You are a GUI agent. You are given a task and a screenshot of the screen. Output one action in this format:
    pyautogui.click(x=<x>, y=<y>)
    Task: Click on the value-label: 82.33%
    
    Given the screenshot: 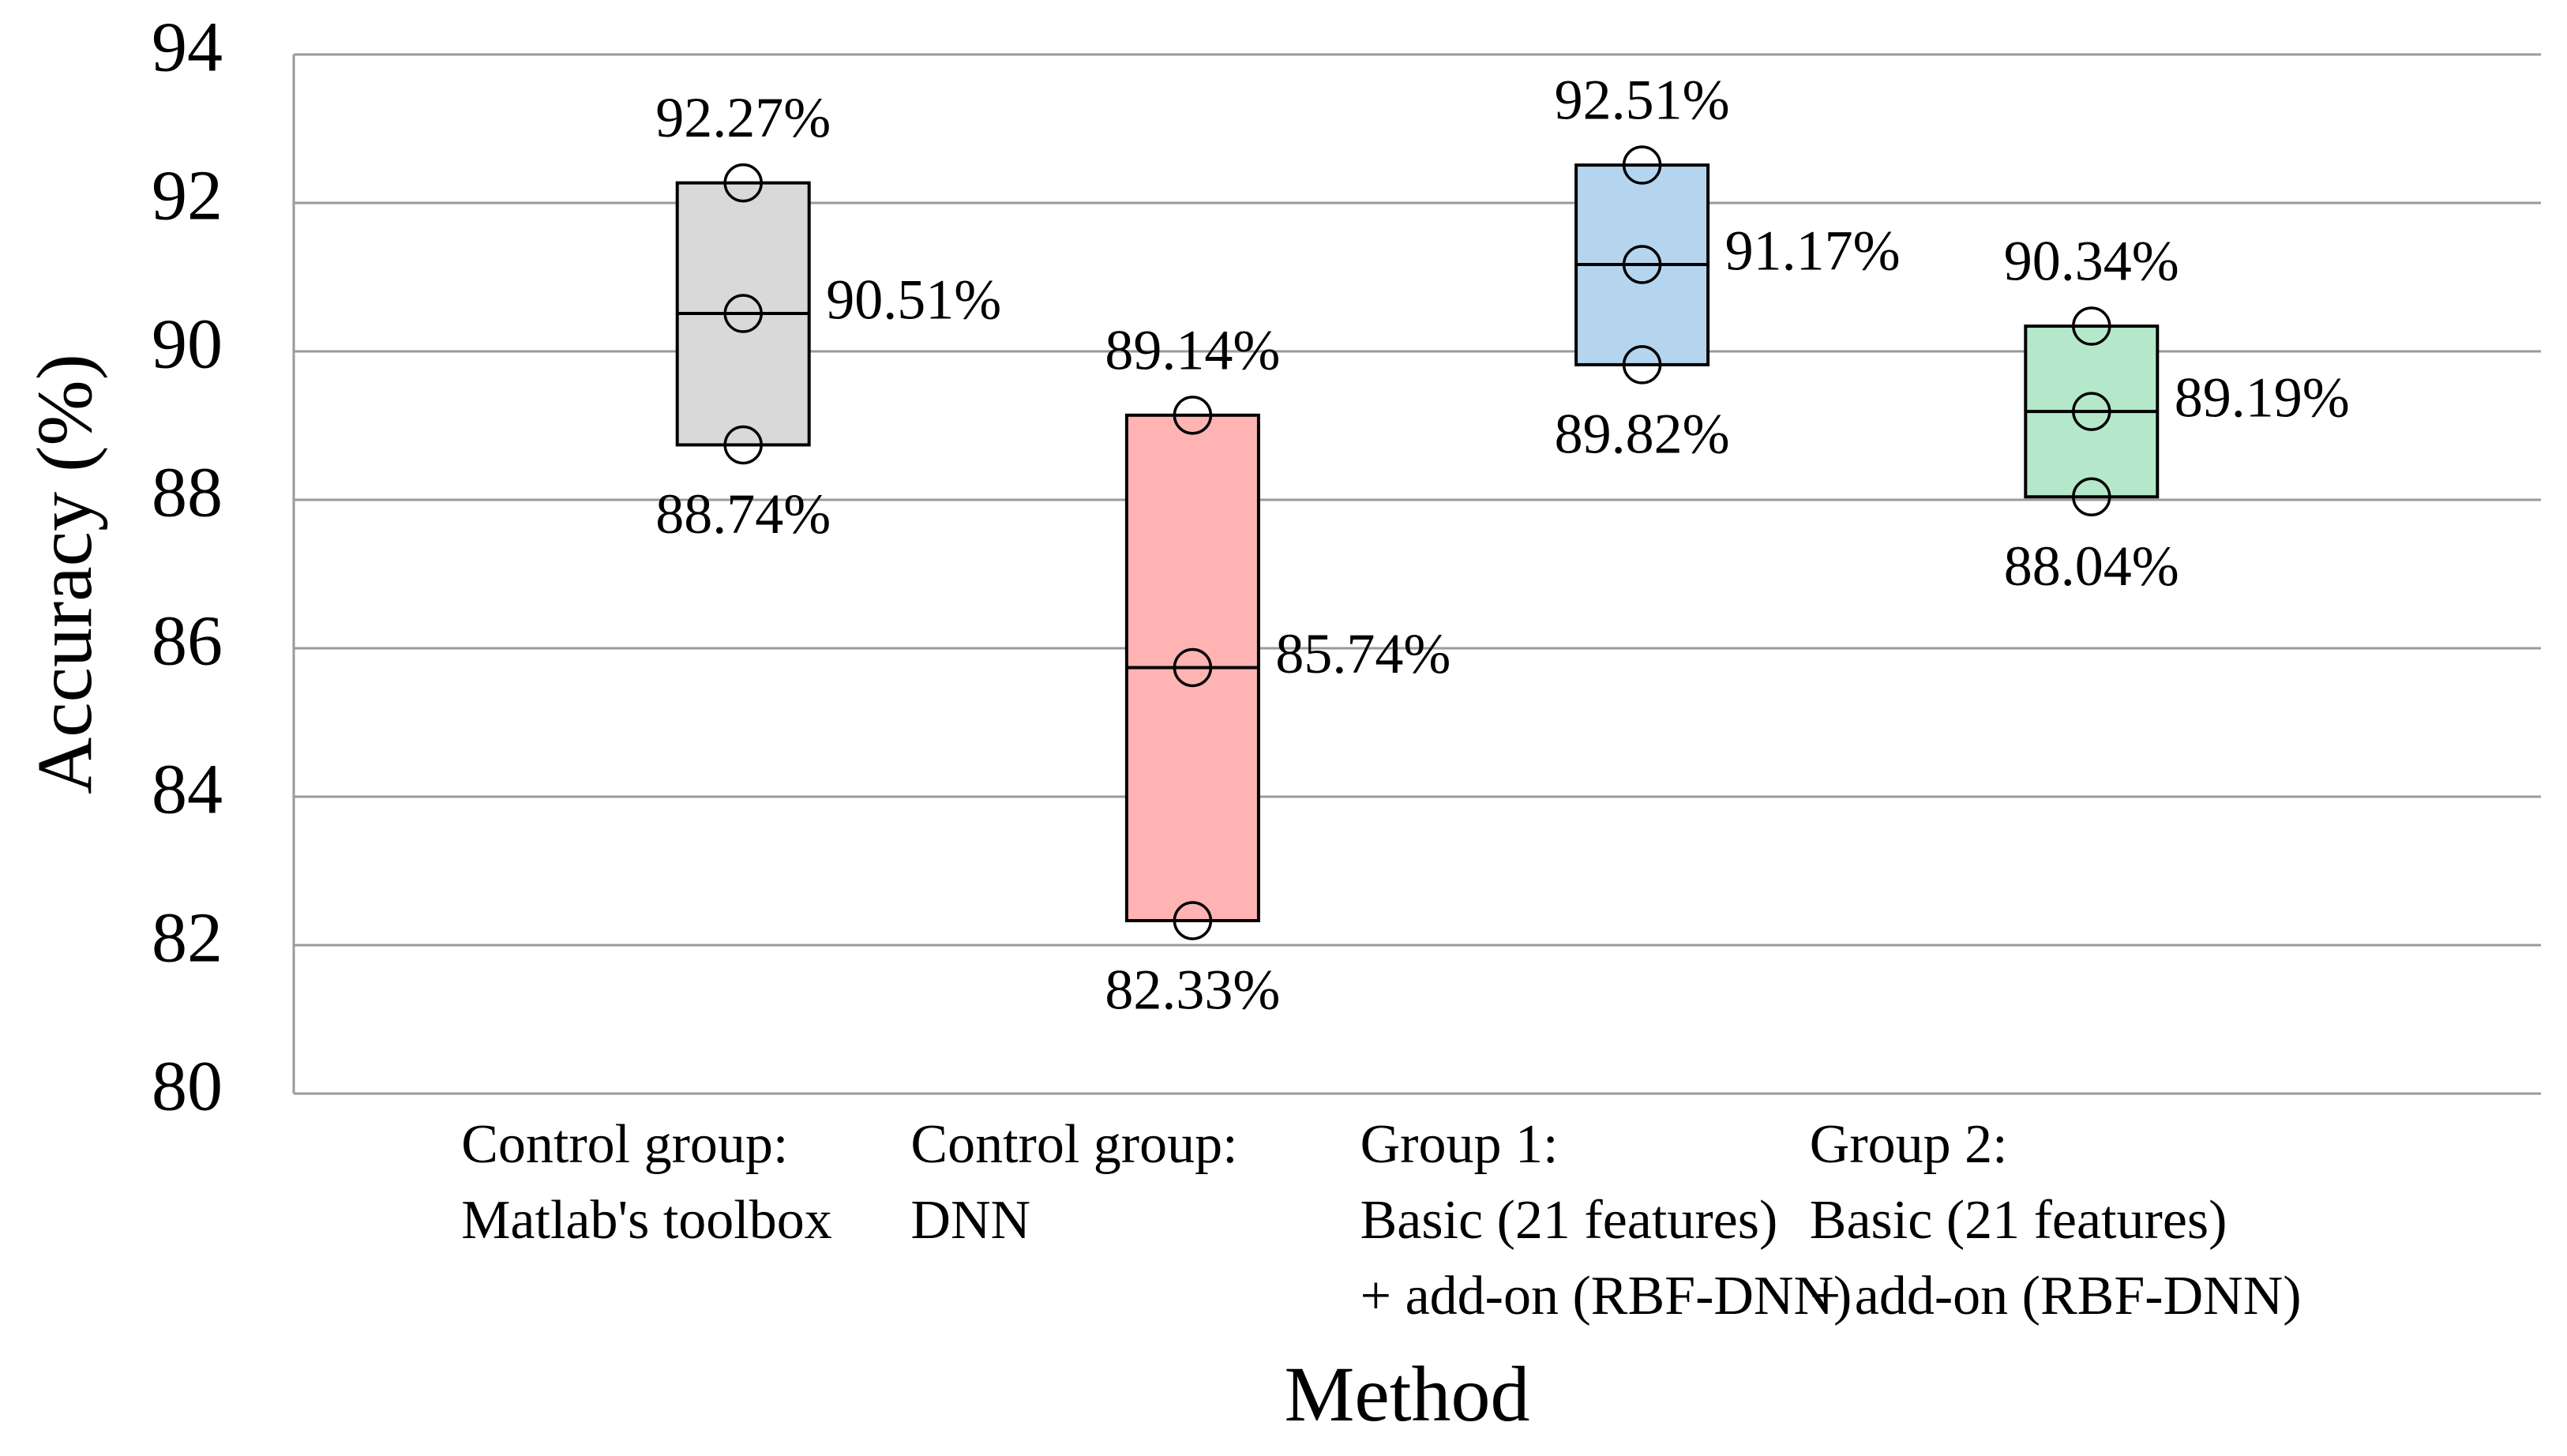 What is the action you would take?
    pyautogui.click(x=1192, y=989)
    